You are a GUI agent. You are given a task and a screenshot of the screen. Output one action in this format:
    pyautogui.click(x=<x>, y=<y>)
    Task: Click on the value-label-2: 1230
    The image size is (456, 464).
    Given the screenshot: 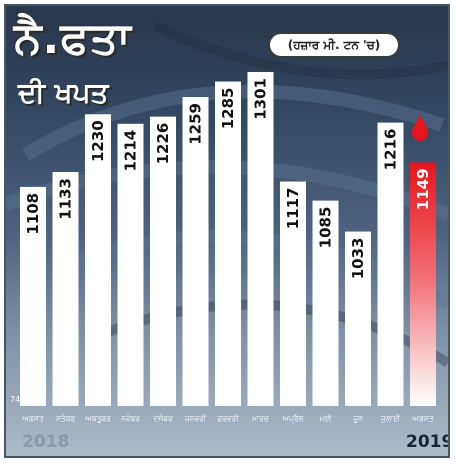 What is the action you would take?
    pyautogui.click(x=98, y=141)
    